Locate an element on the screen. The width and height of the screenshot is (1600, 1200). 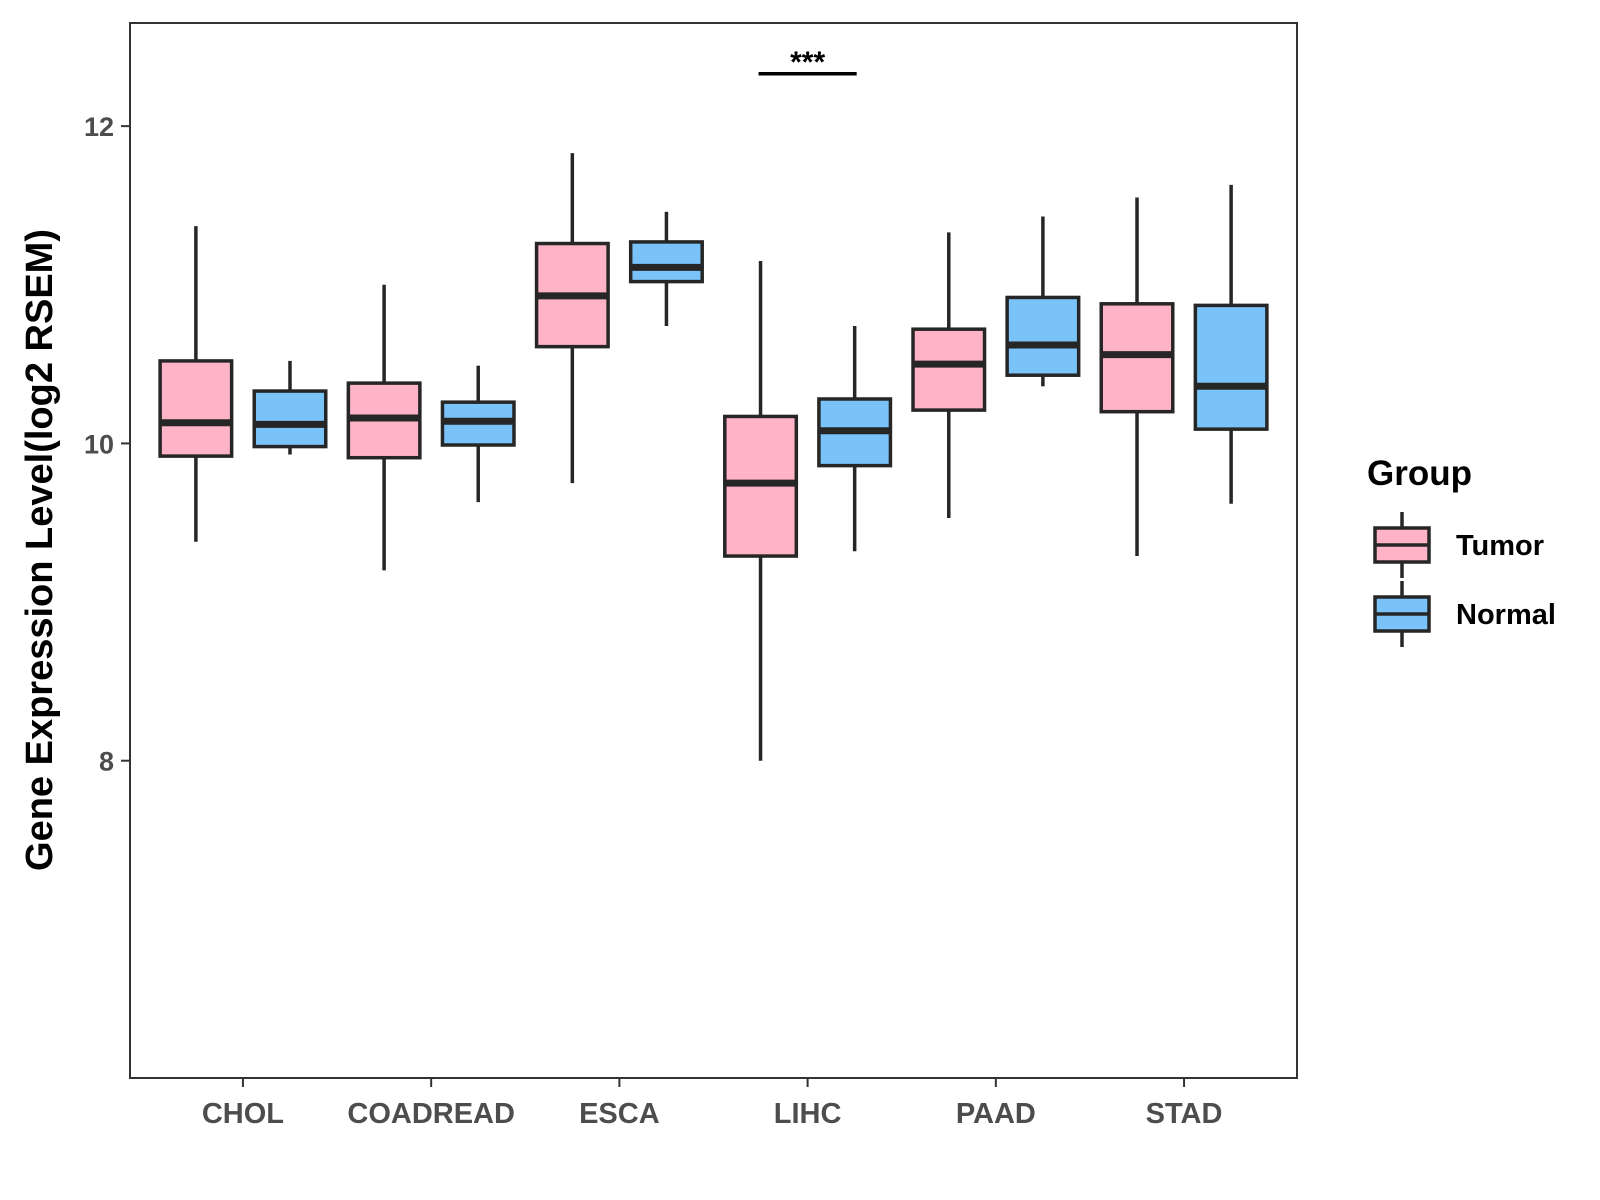
y-tick-label: 10 is located at coordinates (99, 444).